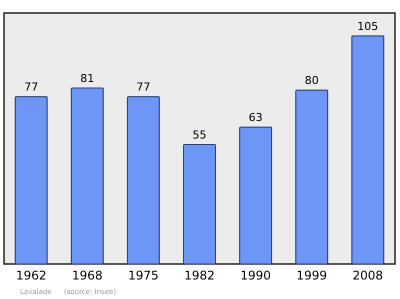 Image resolution: width=400 pixels, height=299 pixels. What do you see at coordinates (255, 117) in the screenshot?
I see `data-label: 63` at bounding box center [255, 117].